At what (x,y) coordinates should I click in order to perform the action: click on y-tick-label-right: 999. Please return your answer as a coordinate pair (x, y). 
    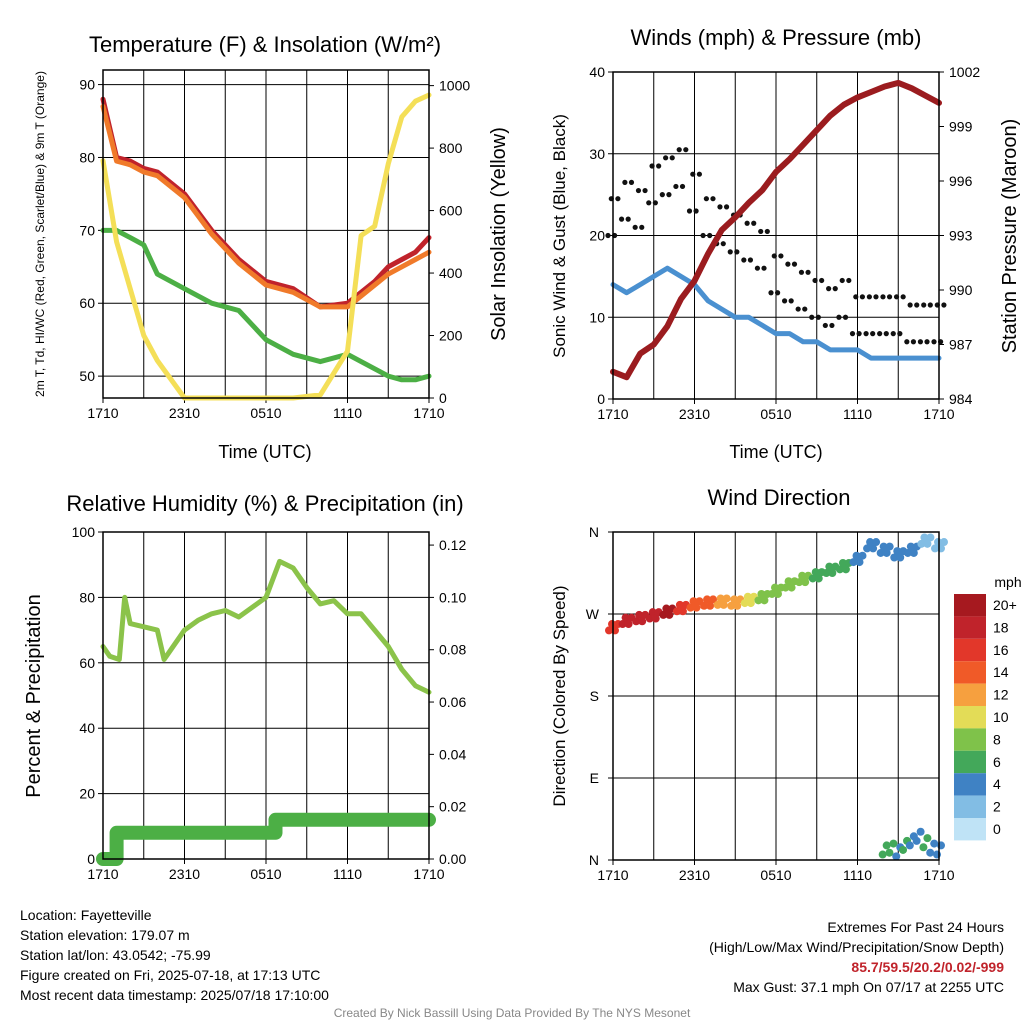
    Looking at the image, I should click on (961, 127).